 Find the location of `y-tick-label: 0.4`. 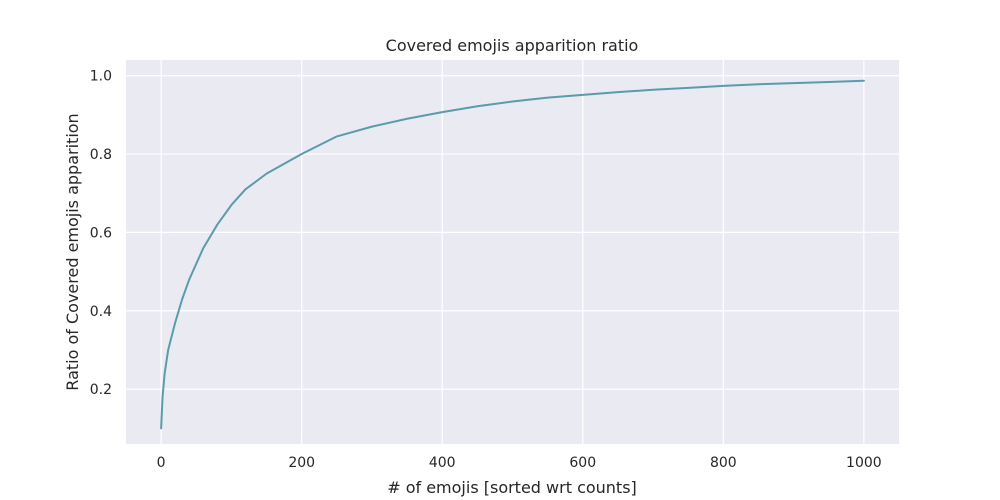

y-tick-label: 0.4 is located at coordinates (101, 312).